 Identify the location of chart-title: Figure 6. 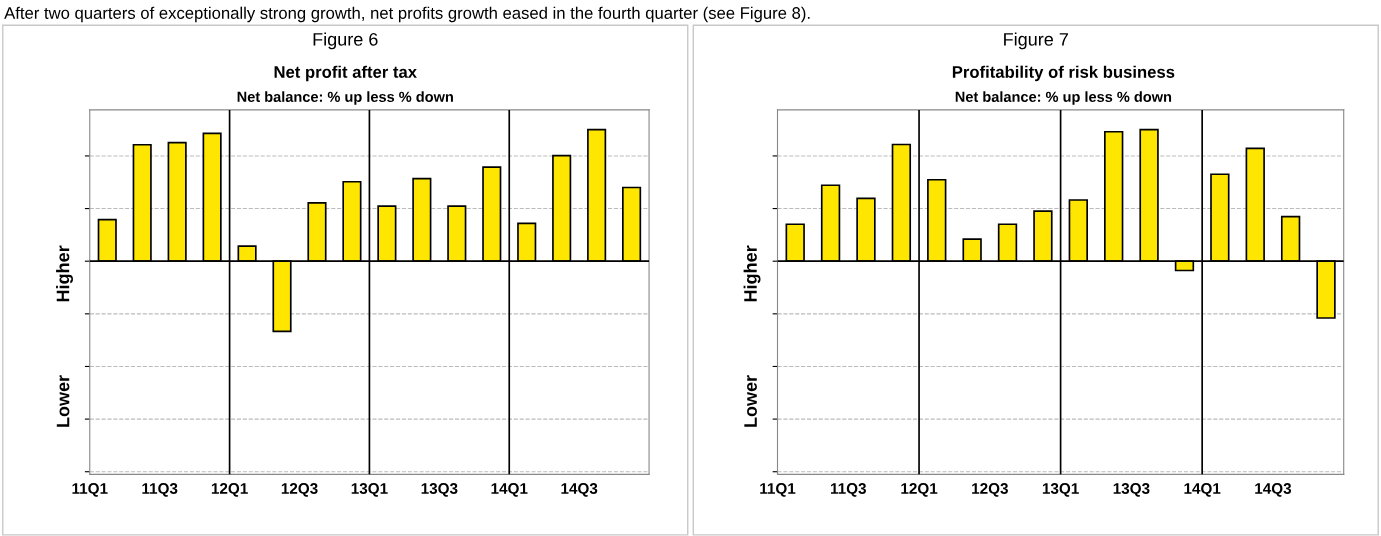
(345, 41).